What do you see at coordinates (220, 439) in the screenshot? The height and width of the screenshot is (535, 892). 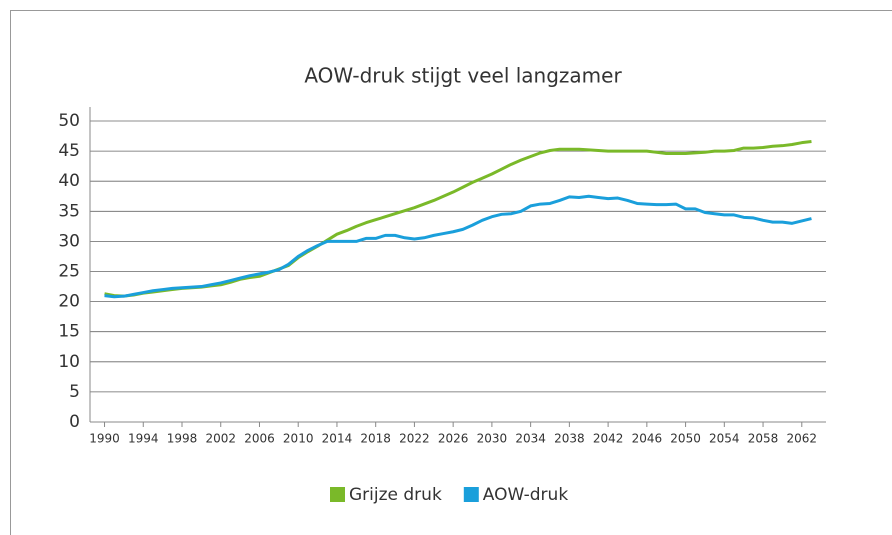 I see `x-tick-label: 2002` at bounding box center [220, 439].